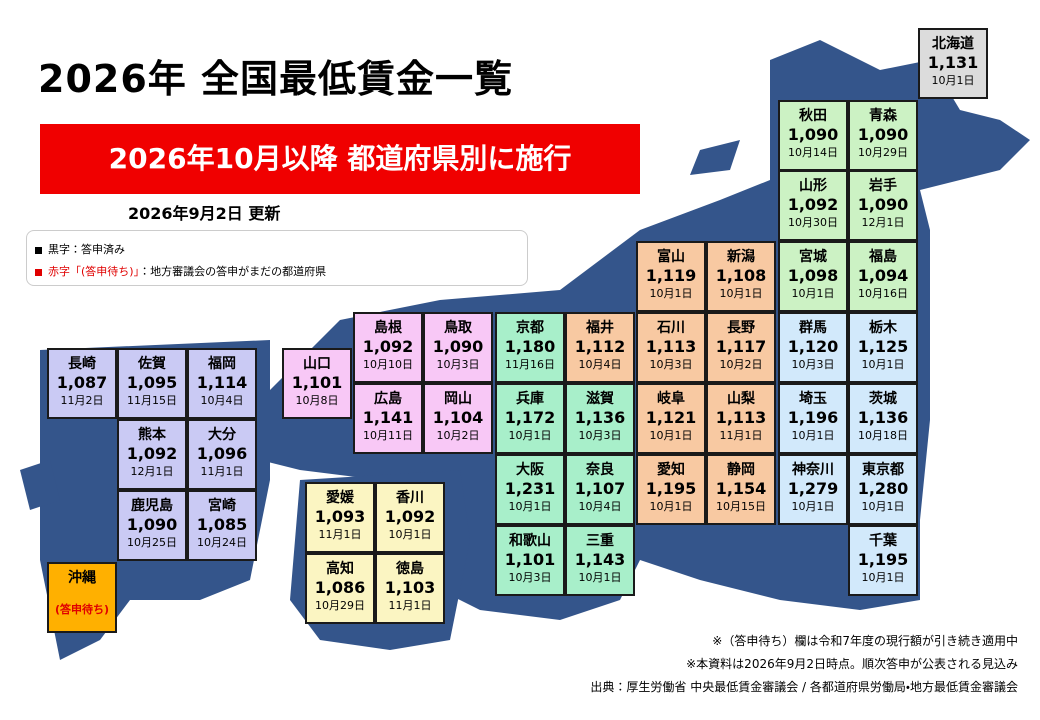 The image size is (1040, 720). I want to click on prefecture-name: 神奈川, so click(813, 470).